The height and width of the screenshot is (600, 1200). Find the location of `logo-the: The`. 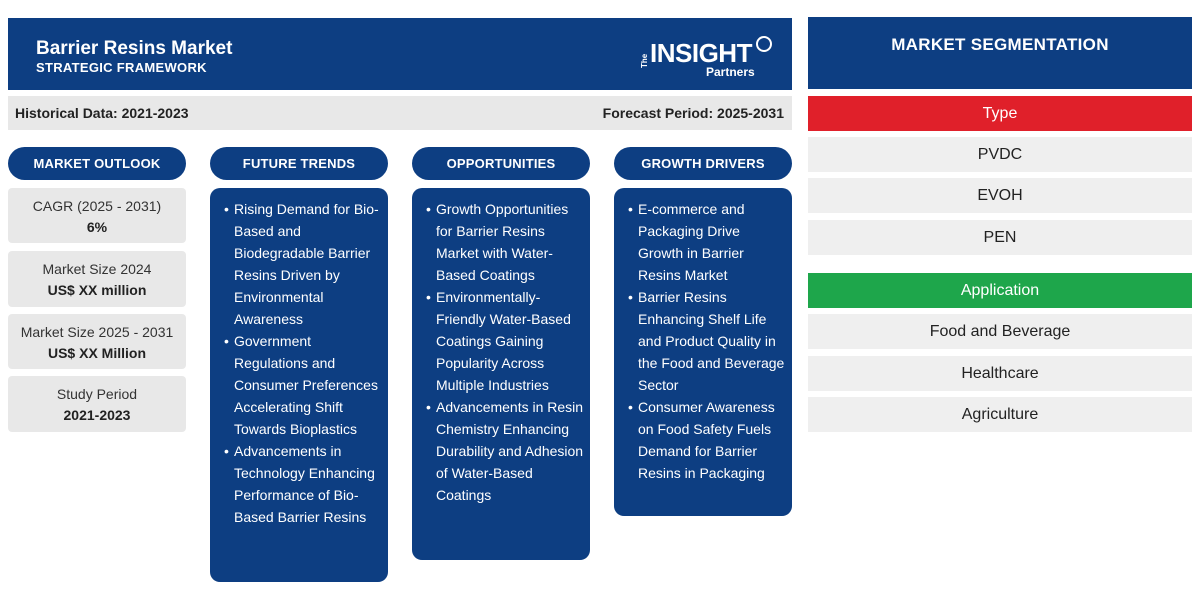

logo-the: The is located at coordinates (644, 60).